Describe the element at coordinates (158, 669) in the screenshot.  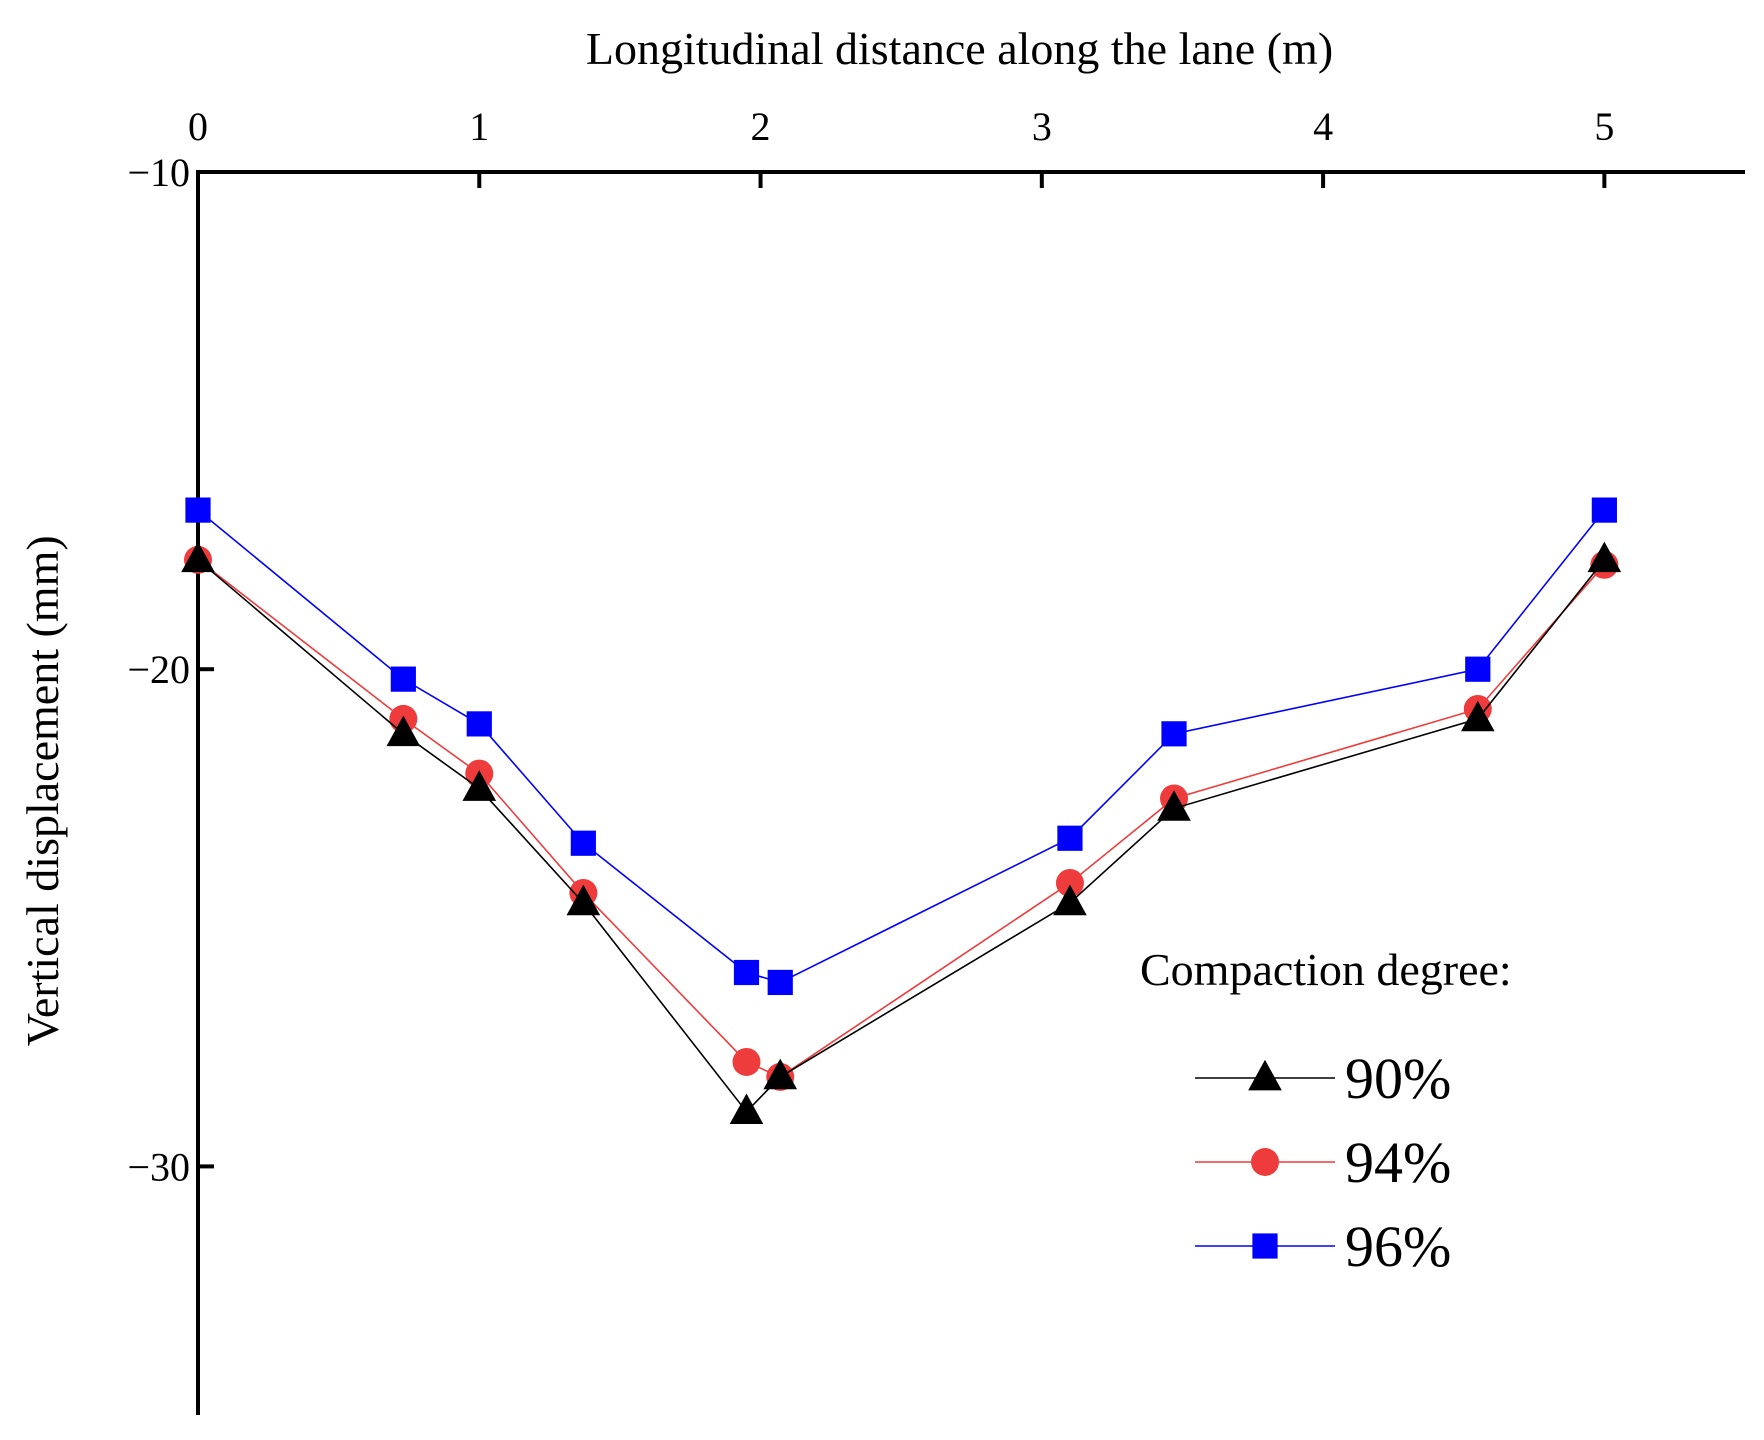
I see `y-tick-label: −20` at that location.